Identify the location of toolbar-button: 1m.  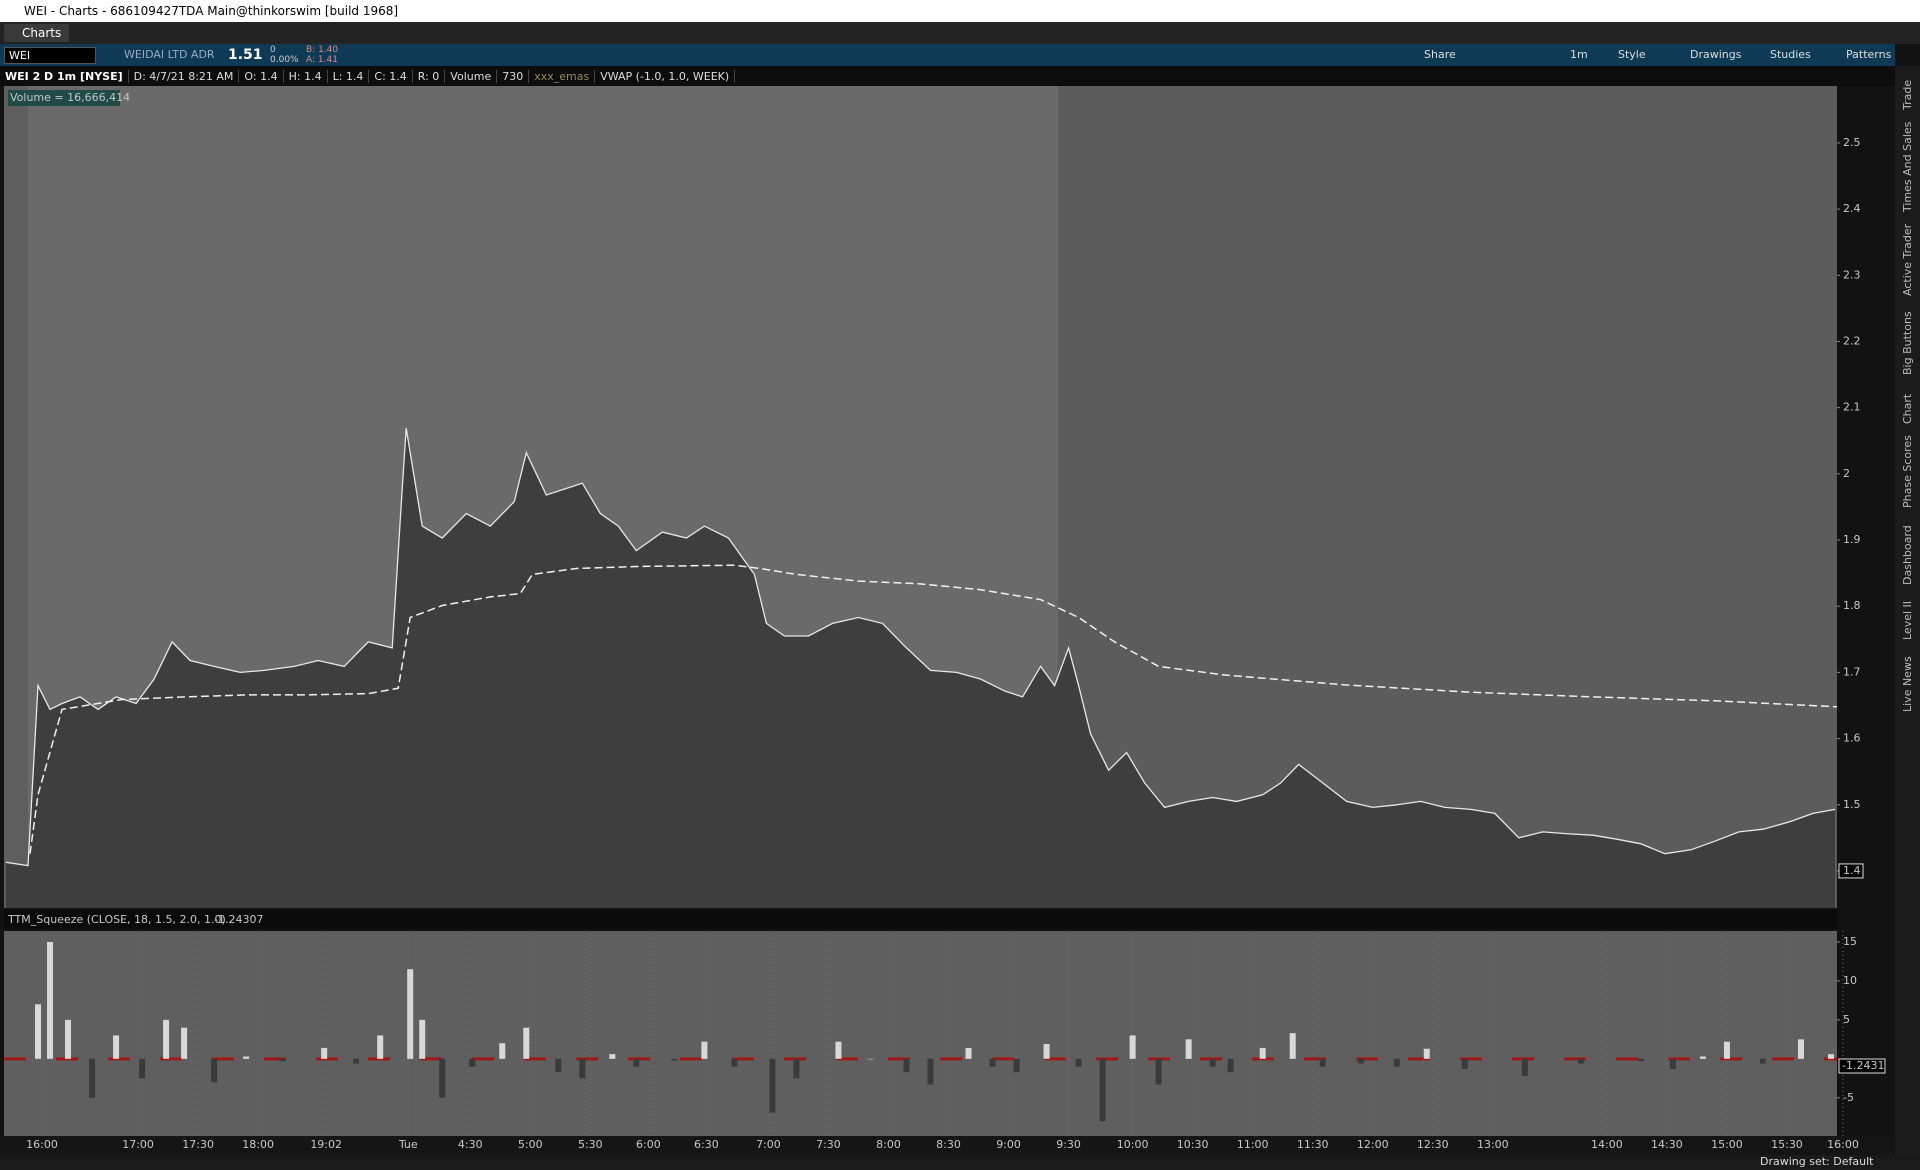
(1579, 54).